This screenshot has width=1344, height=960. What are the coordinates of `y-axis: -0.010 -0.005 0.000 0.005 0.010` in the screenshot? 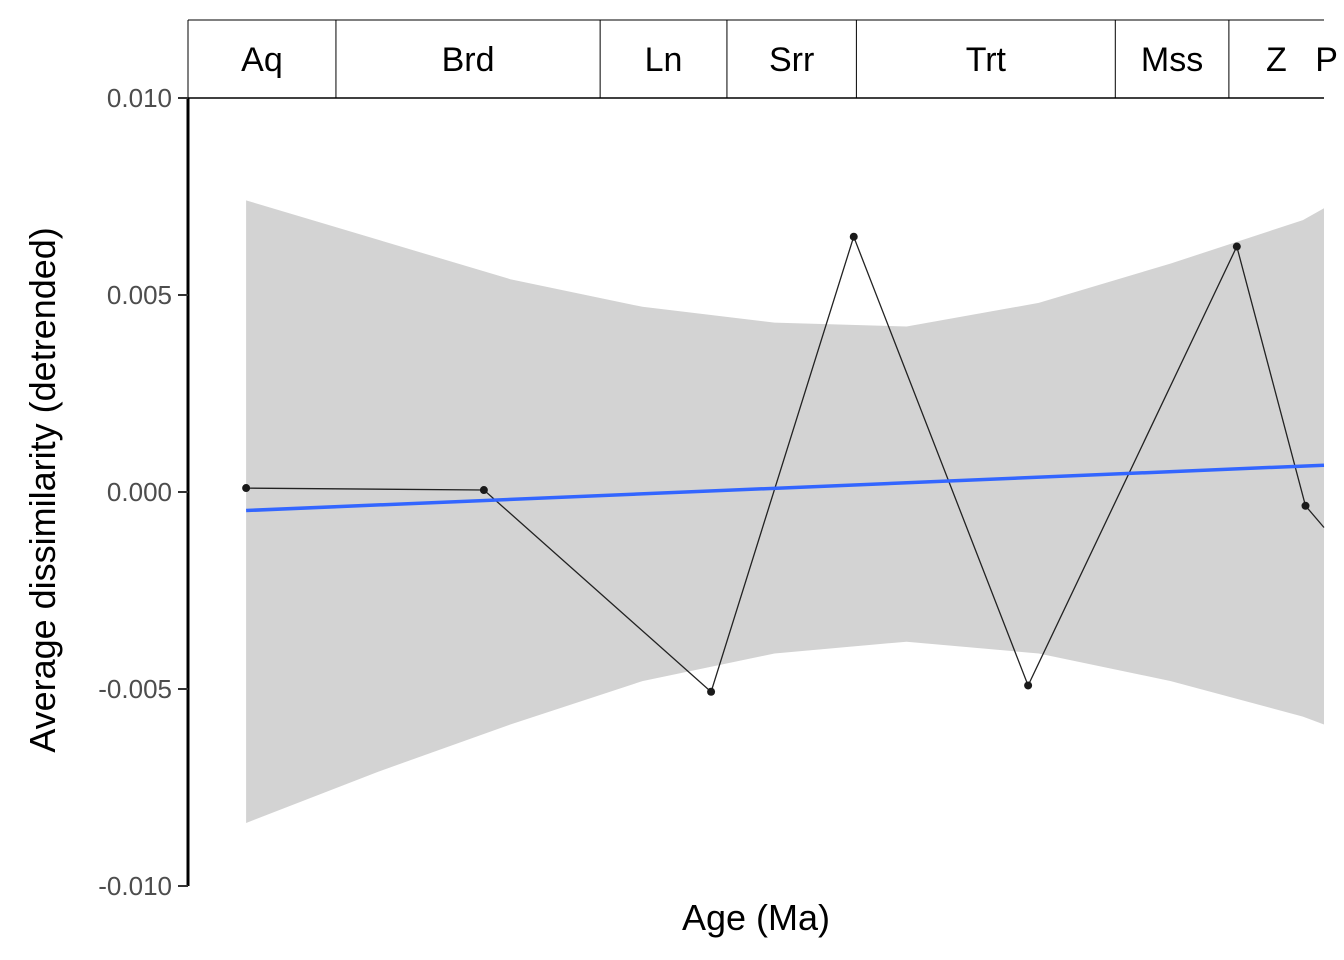 It's located at (144, 492).